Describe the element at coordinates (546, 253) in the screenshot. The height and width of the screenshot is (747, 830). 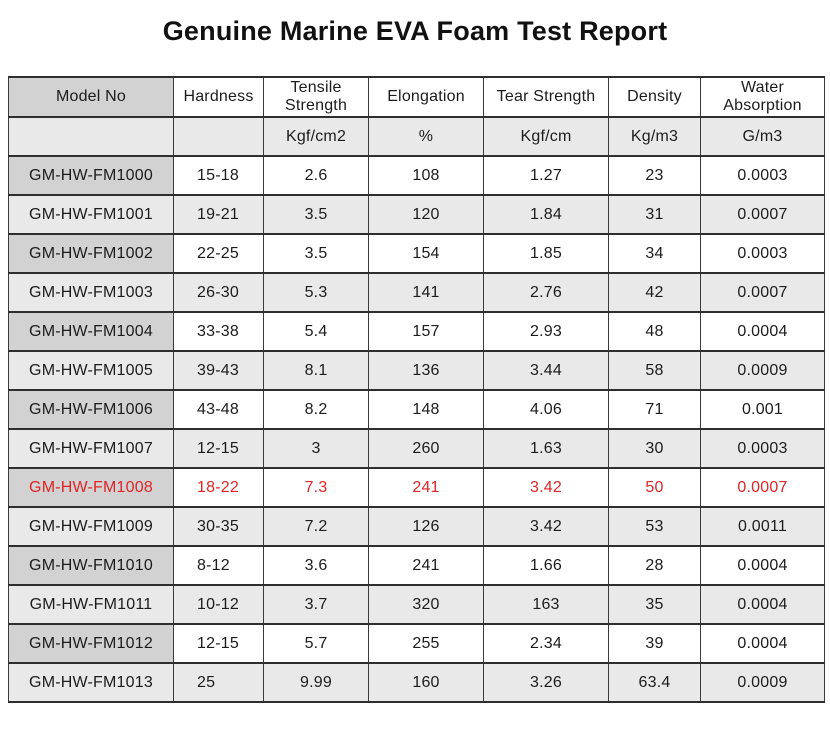
I see `cell-tear: 1.85` at that location.